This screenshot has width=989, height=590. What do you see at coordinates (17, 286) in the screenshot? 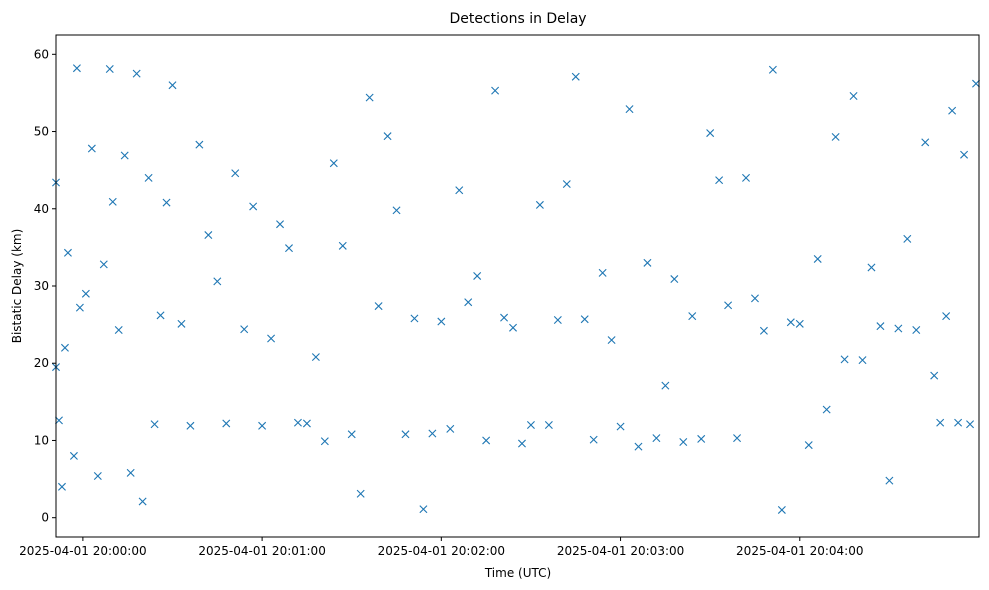
I see `y-axis-label: Bistatic Delay (km)` at bounding box center [17, 286].